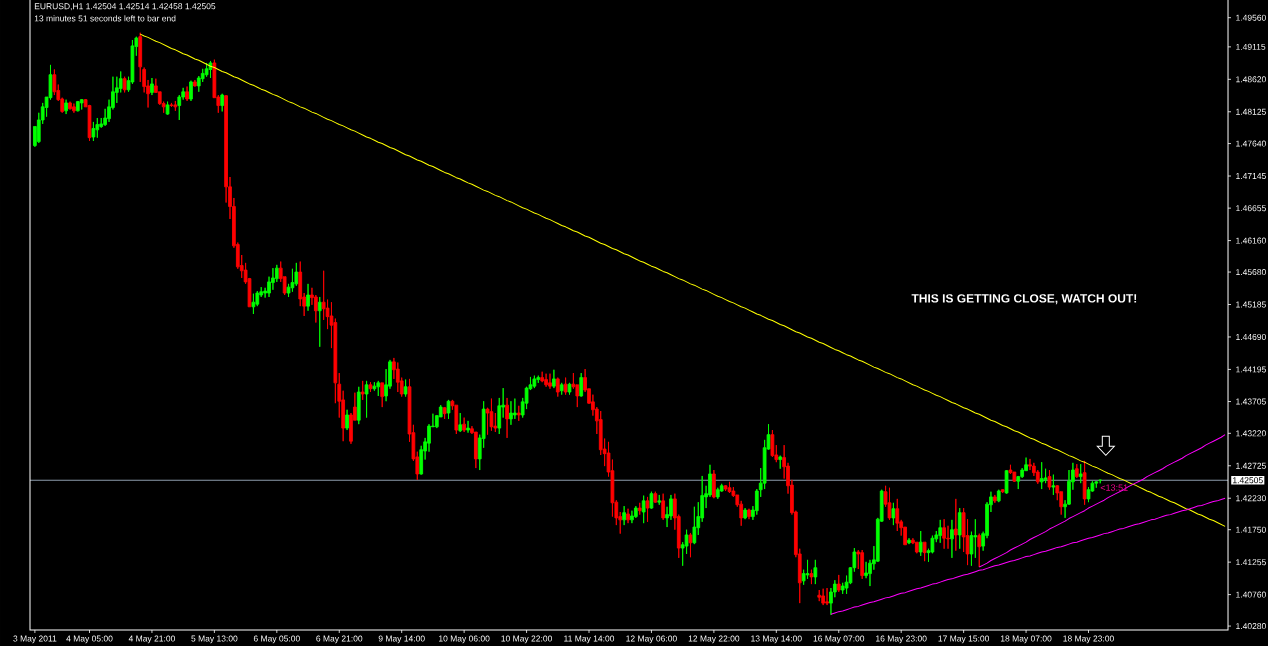 Image resolution: width=1268 pixels, height=646 pixels. What do you see at coordinates (276, 639) in the screenshot?
I see `x-tick-label: 6 May 05:00` at bounding box center [276, 639].